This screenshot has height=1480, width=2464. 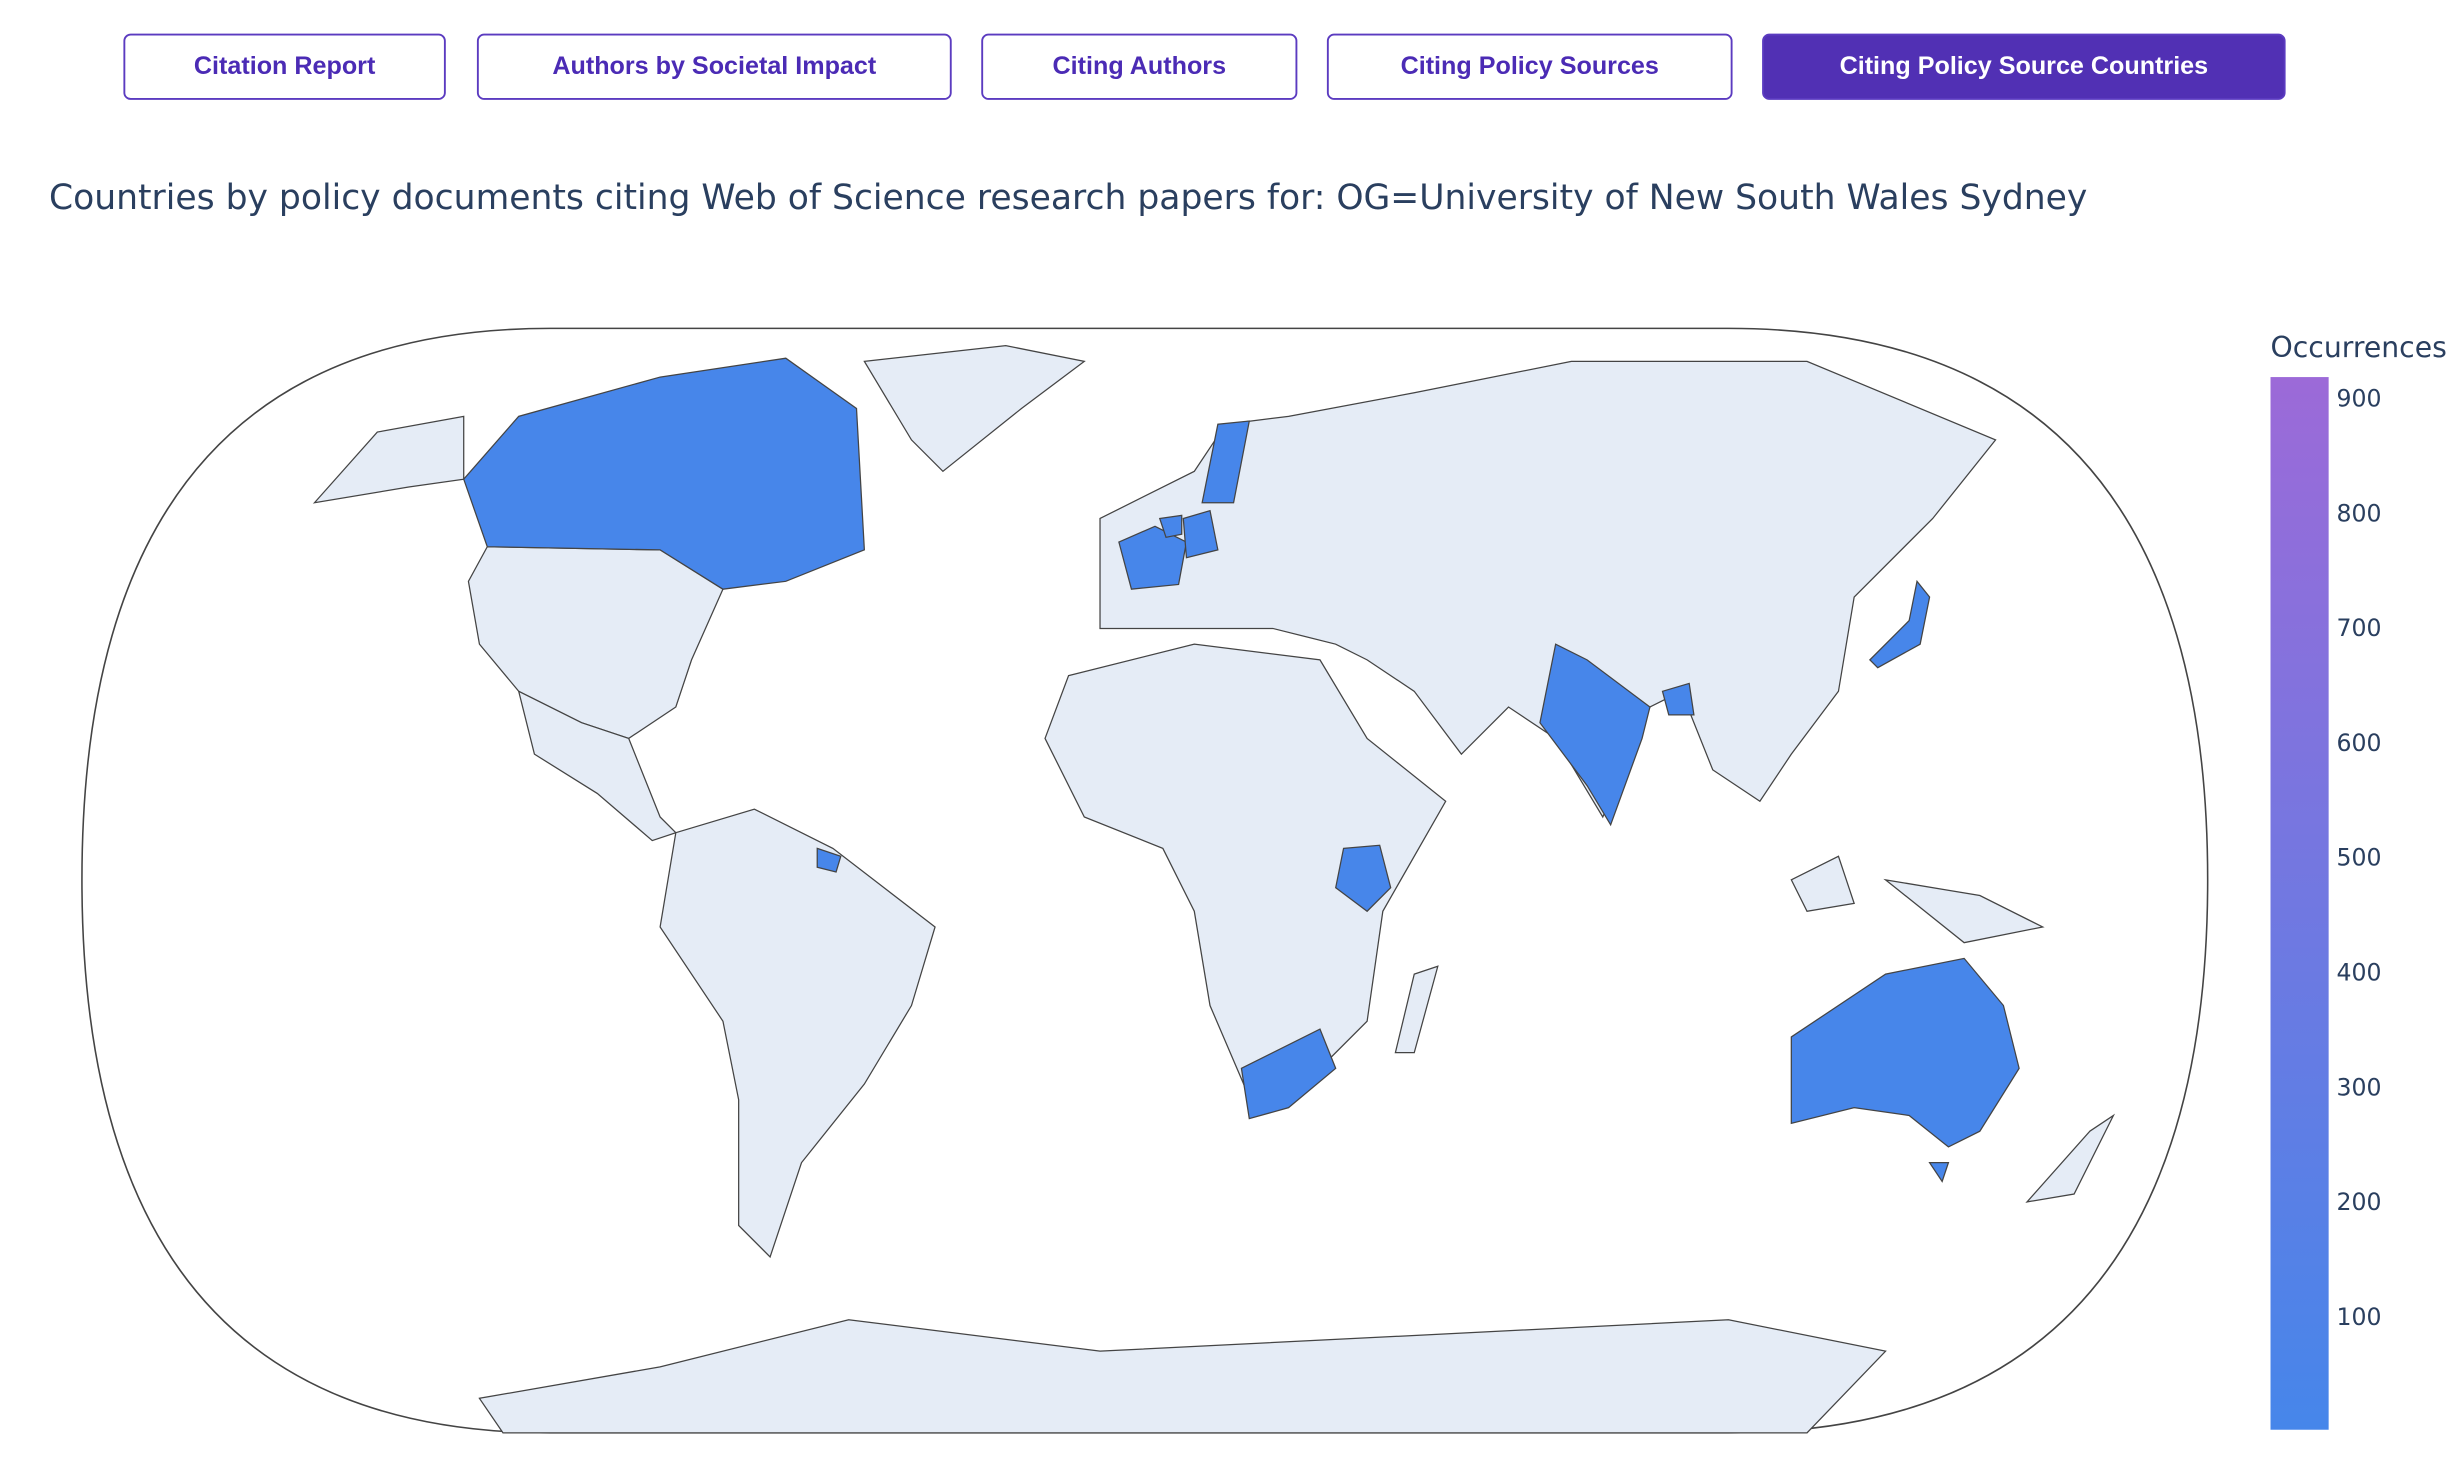 I want to click on colorbar-tick-label: 100, so click(x=2359, y=1317).